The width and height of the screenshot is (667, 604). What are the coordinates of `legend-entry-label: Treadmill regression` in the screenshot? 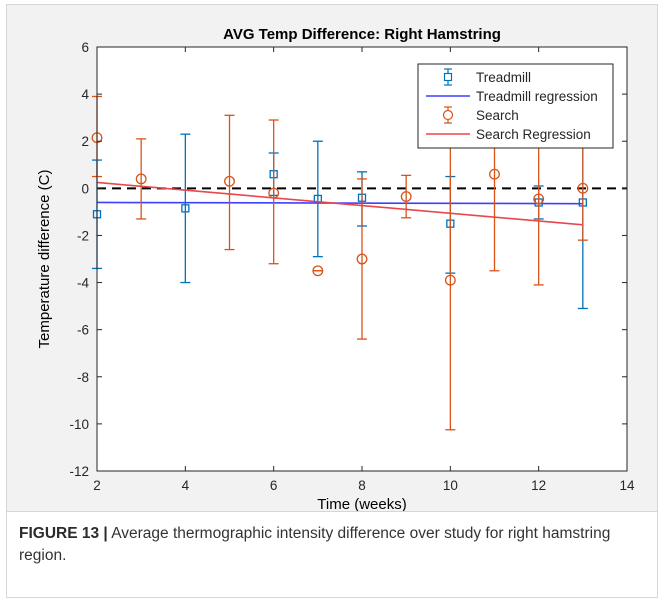 It's located at (537, 96).